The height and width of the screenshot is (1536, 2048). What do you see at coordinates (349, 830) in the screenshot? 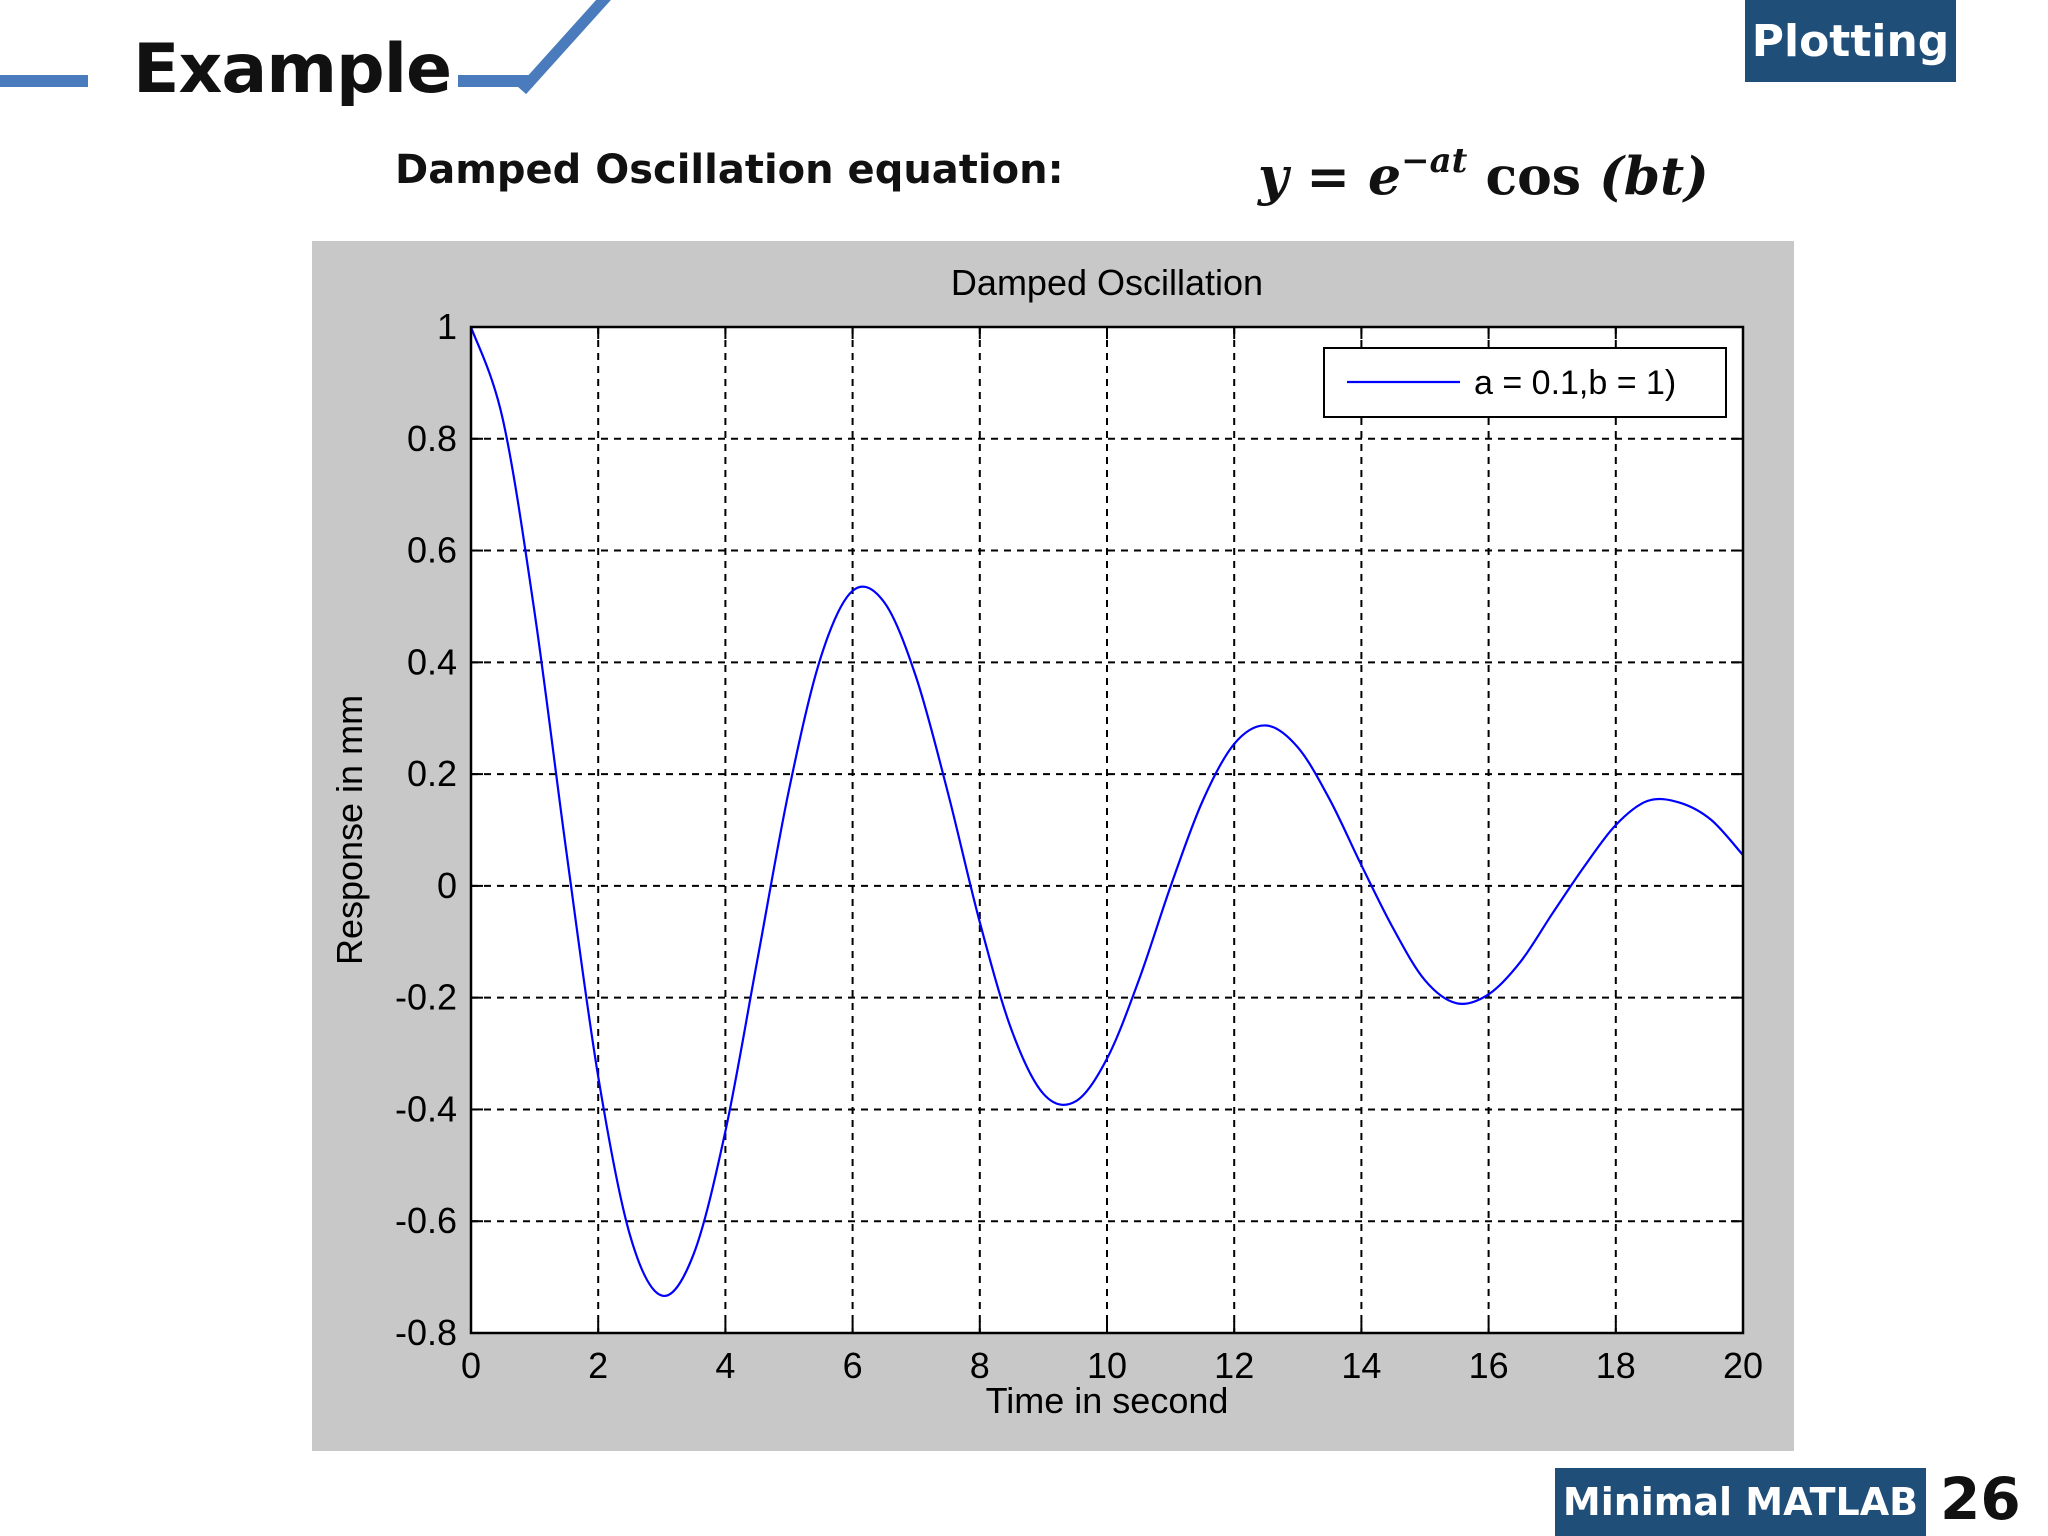
I see `y-axis-label: Response in mm` at bounding box center [349, 830].